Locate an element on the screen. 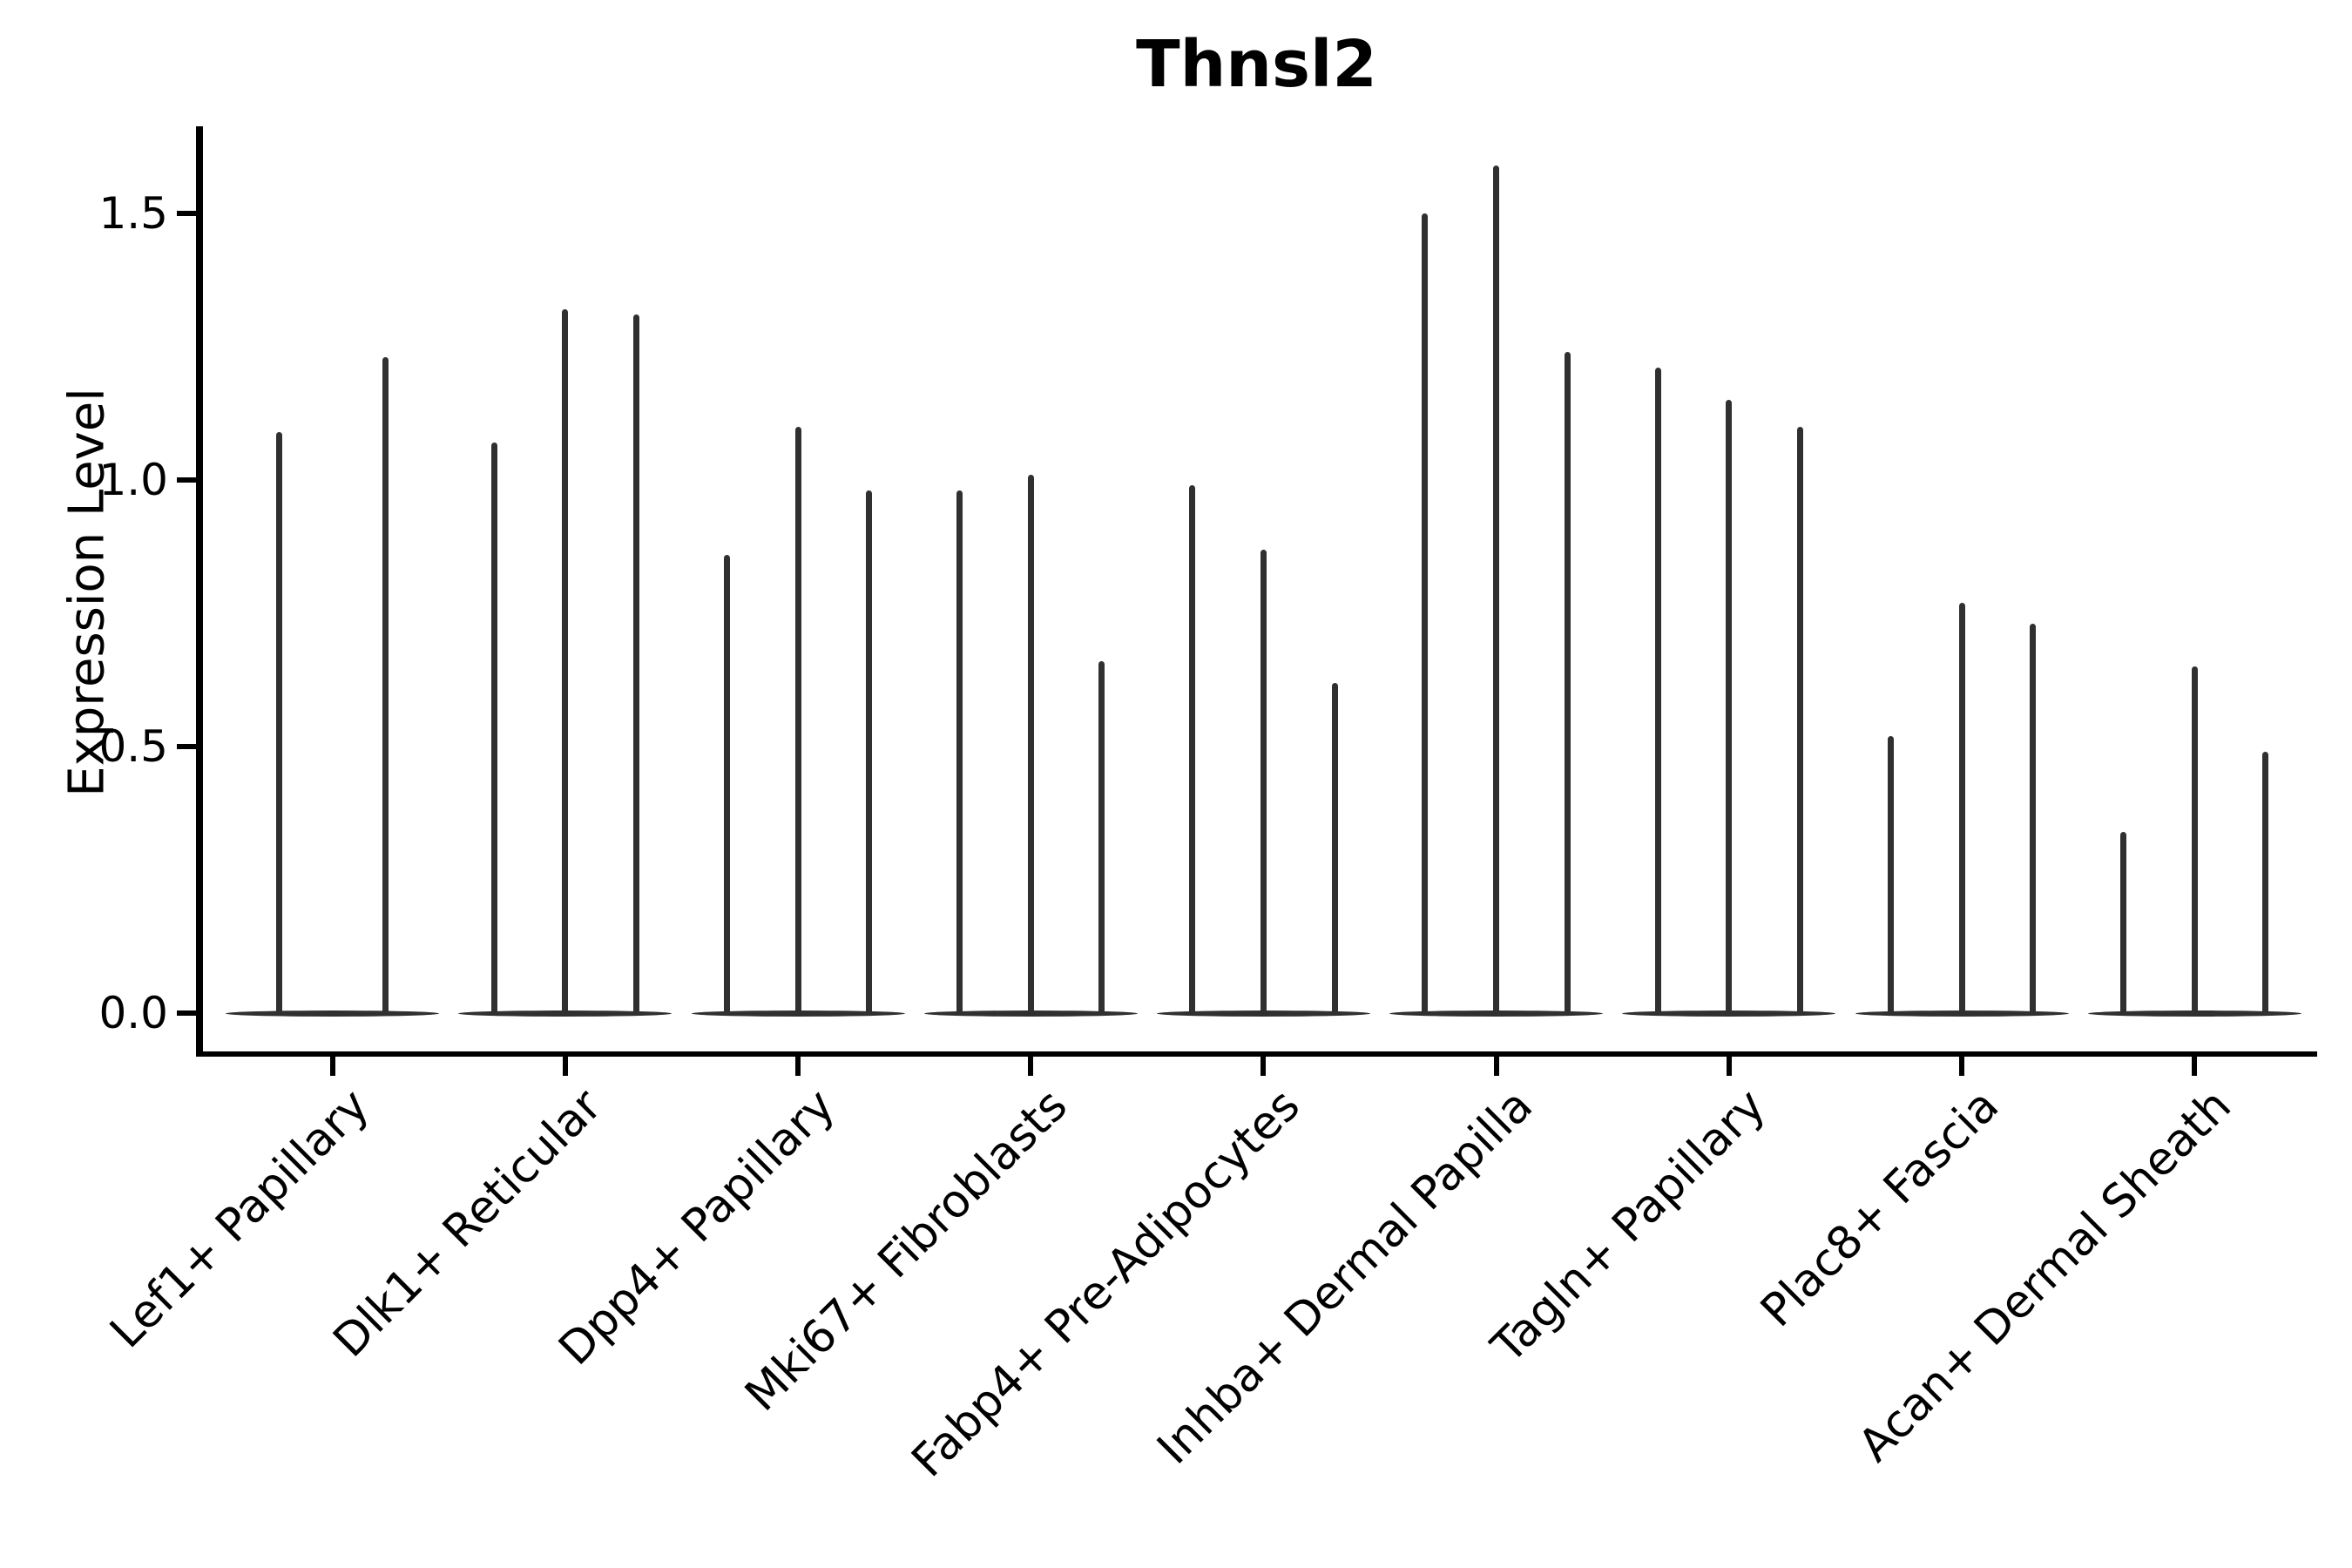 Image resolution: width=2352 pixels, height=1568 pixels. x-tick-label: Acan+ Dermal Sheath is located at coordinates (2044, 1275).